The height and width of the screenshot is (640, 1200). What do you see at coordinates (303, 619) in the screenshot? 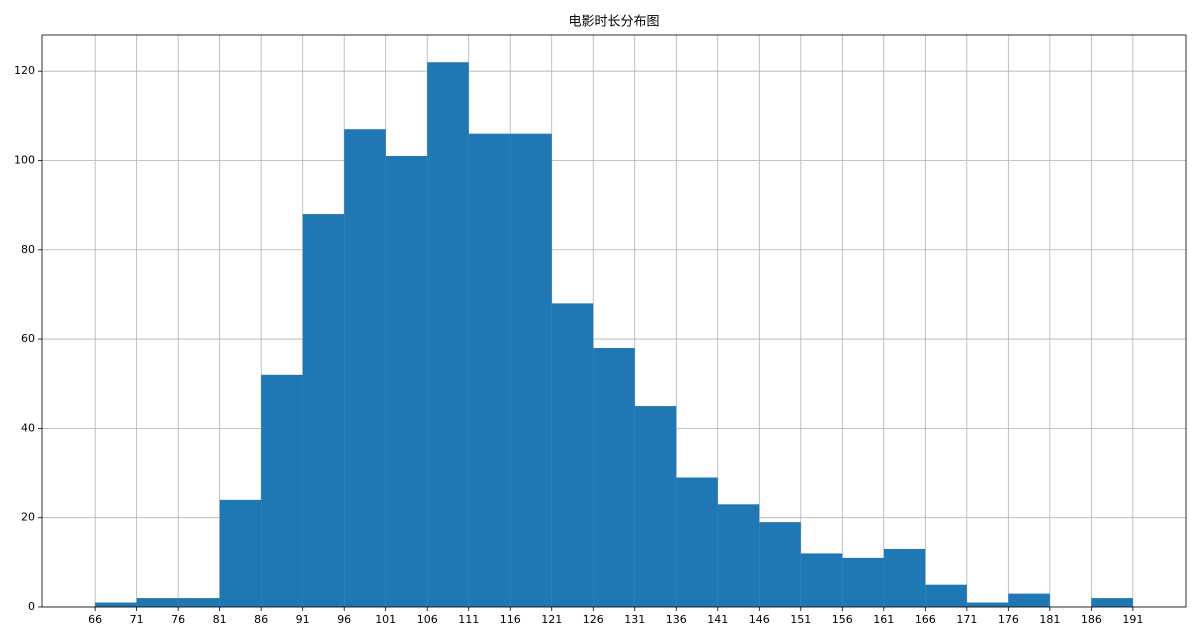
I see `x-tick-label: 91` at bounding box center [303, 619].